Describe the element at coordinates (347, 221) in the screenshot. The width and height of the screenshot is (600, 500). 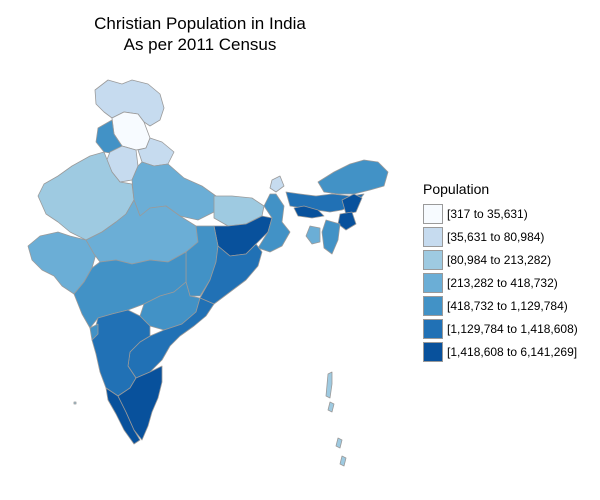
I see `region-manipur` at that location.